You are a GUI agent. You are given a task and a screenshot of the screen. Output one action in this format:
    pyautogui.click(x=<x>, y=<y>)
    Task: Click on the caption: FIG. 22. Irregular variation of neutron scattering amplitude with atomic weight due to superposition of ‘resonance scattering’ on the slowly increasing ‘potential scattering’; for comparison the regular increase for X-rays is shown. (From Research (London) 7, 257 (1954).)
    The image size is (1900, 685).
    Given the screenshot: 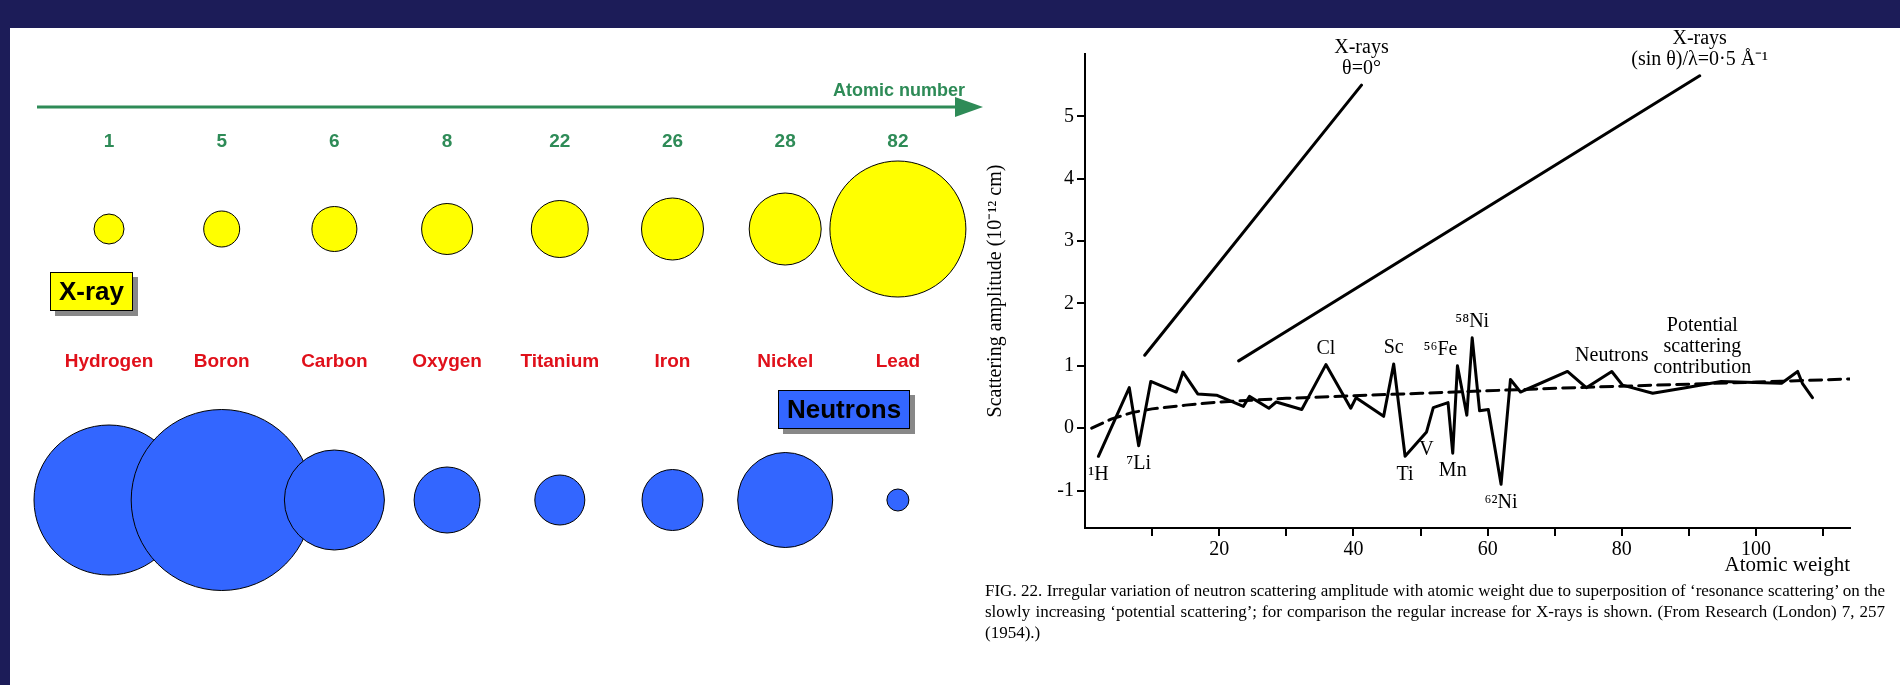 What is the action you would take?
    pyautogui.click(x=1435, y=611)
    